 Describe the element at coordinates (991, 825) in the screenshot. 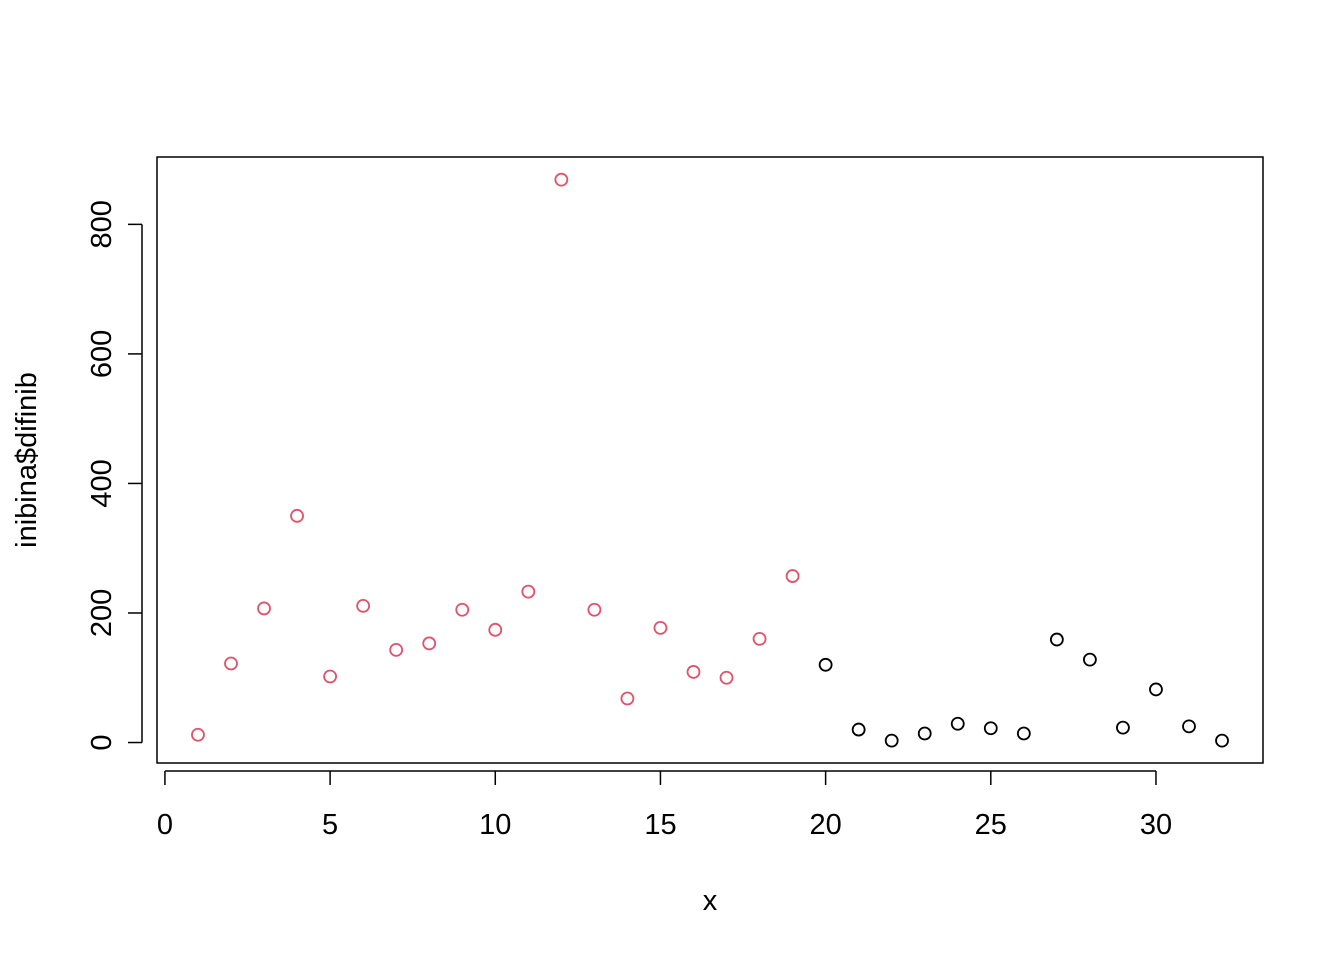

I see `x-tick-label: 25` at that location.